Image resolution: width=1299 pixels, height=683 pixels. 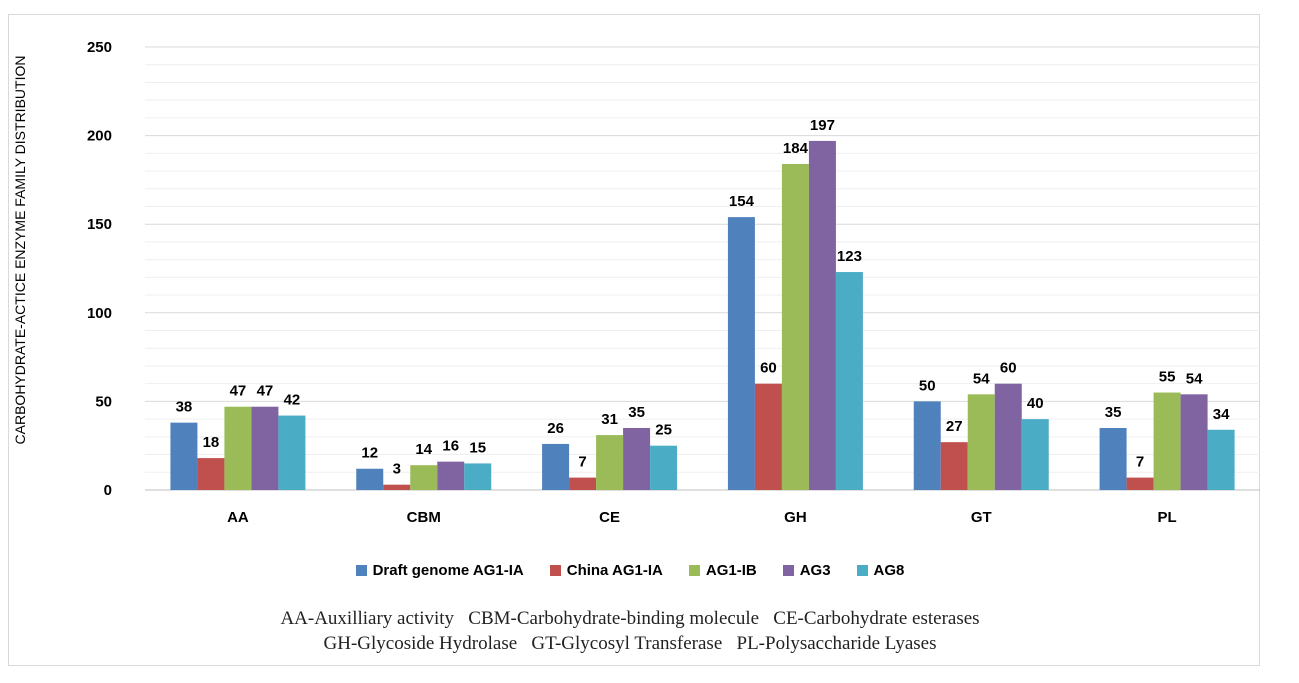 What do you see at coordinates (448, 570) in the screenshot?
I see `legend-label: Draft genome AG1-IA` at bounding box center [448, 570].